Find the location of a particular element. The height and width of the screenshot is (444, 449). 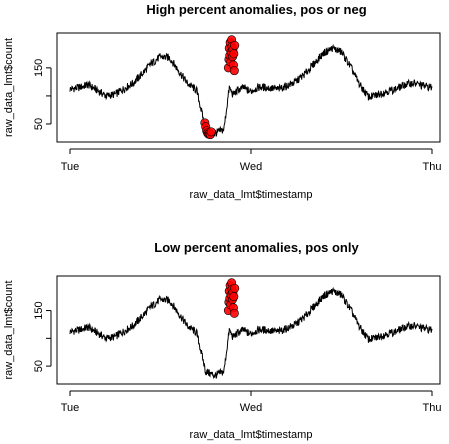

chart-title: High percent anomalies, pos or neg is located at coordinates (256, 9).